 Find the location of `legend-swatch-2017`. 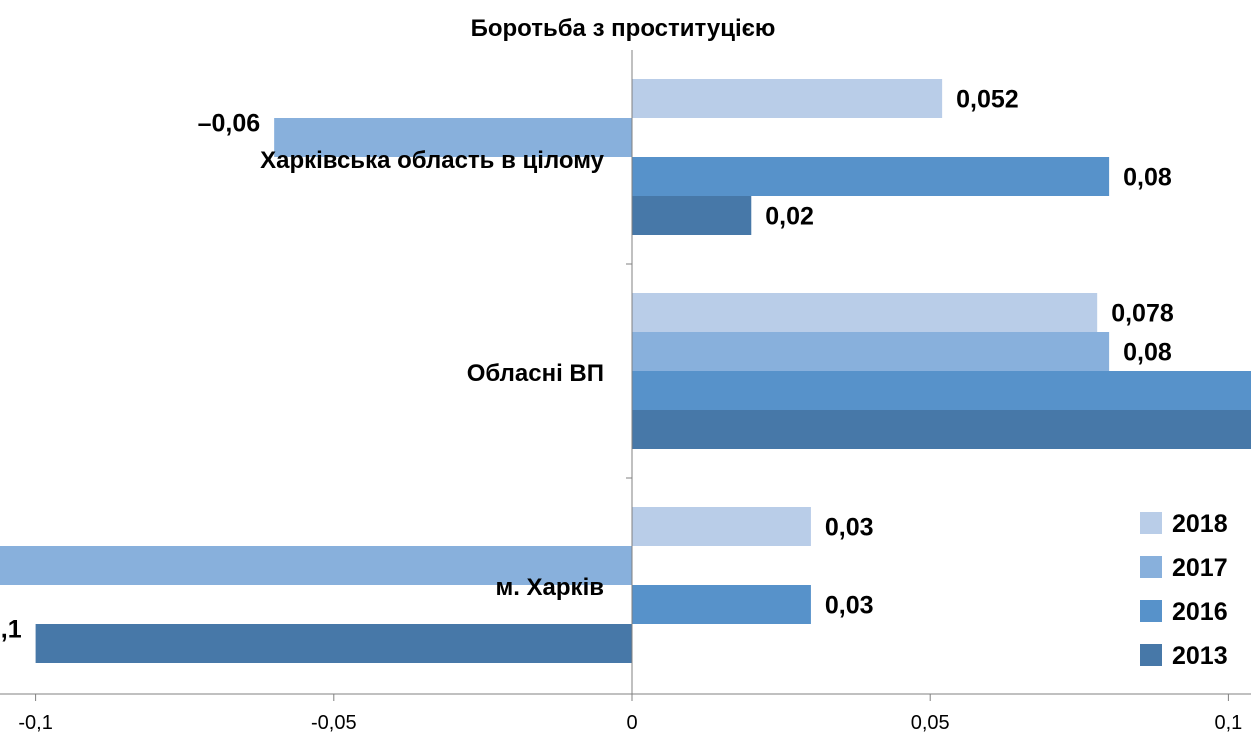

legend-swatch-2017 is located at coordinates (1151, 567).